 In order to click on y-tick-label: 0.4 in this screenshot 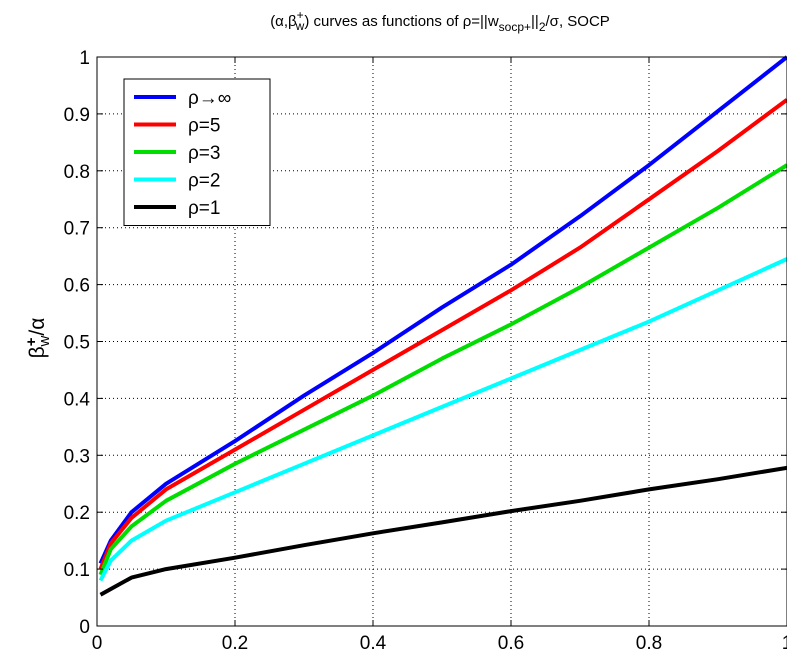, I will do `click(77, 399)`.